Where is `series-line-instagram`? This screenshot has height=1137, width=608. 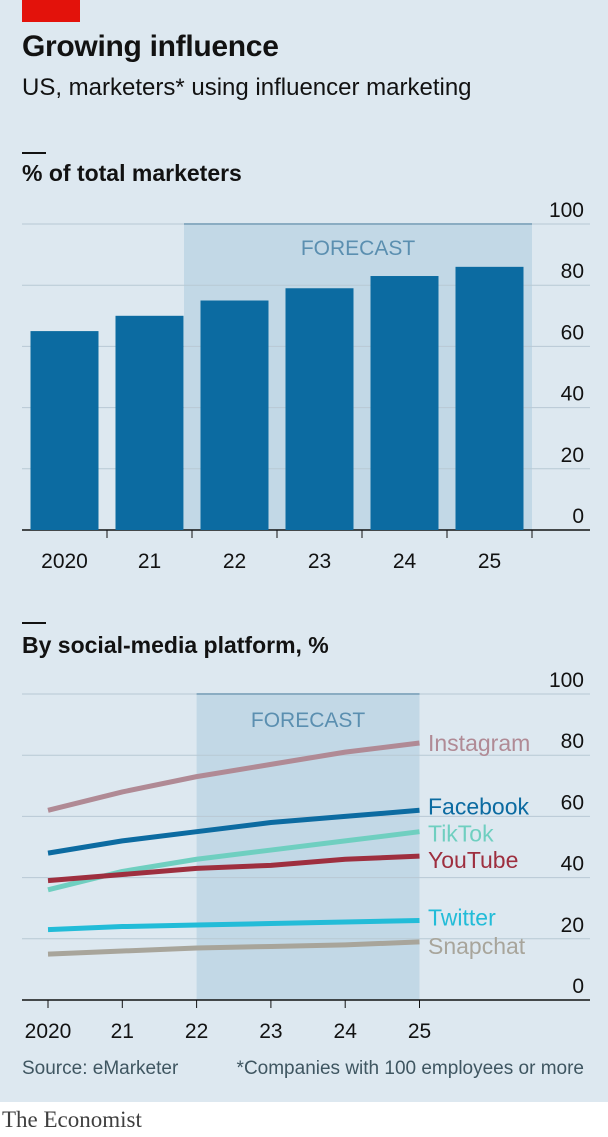 series-line-instagram is located at coordinates (233, 776).